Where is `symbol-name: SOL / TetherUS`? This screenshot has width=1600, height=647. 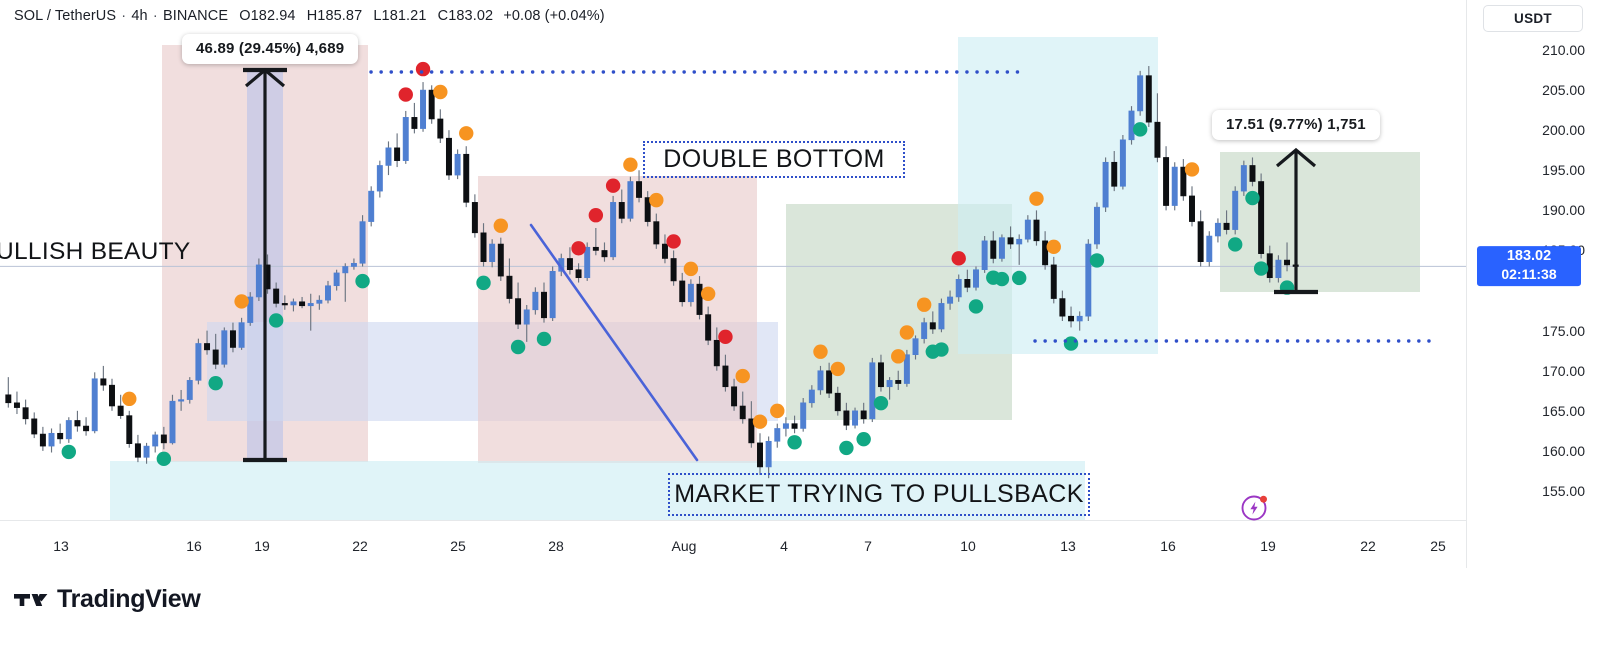 symbol-name: SOL / TetherUS is located at coordinates (65, 16).